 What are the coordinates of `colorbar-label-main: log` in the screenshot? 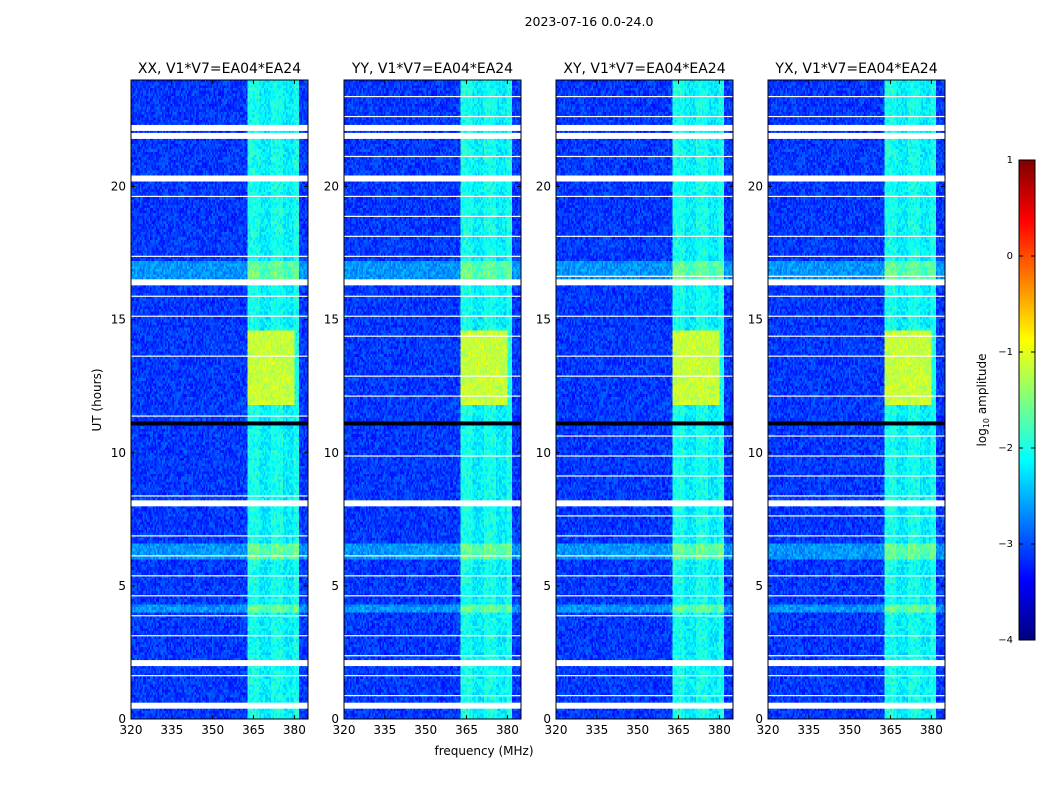 It's located at (982, 437).